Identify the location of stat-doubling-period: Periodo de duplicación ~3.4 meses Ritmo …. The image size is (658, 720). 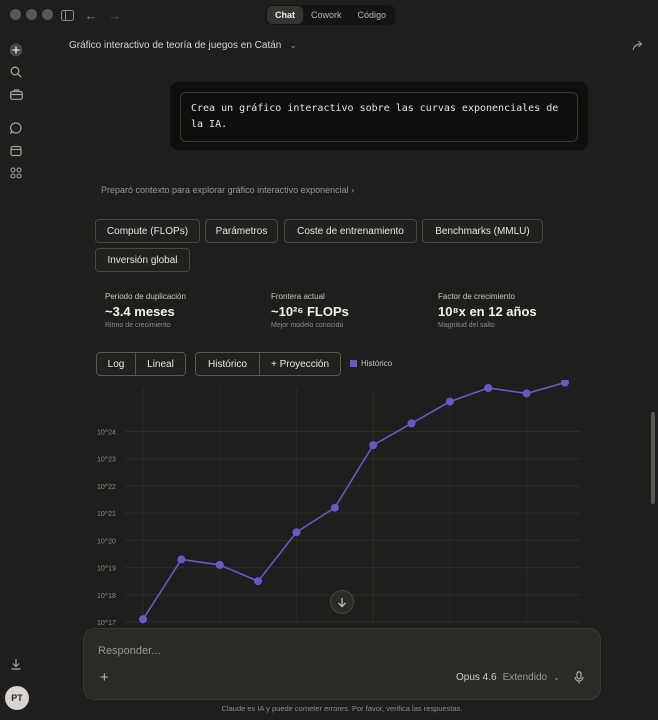
(145, 310).